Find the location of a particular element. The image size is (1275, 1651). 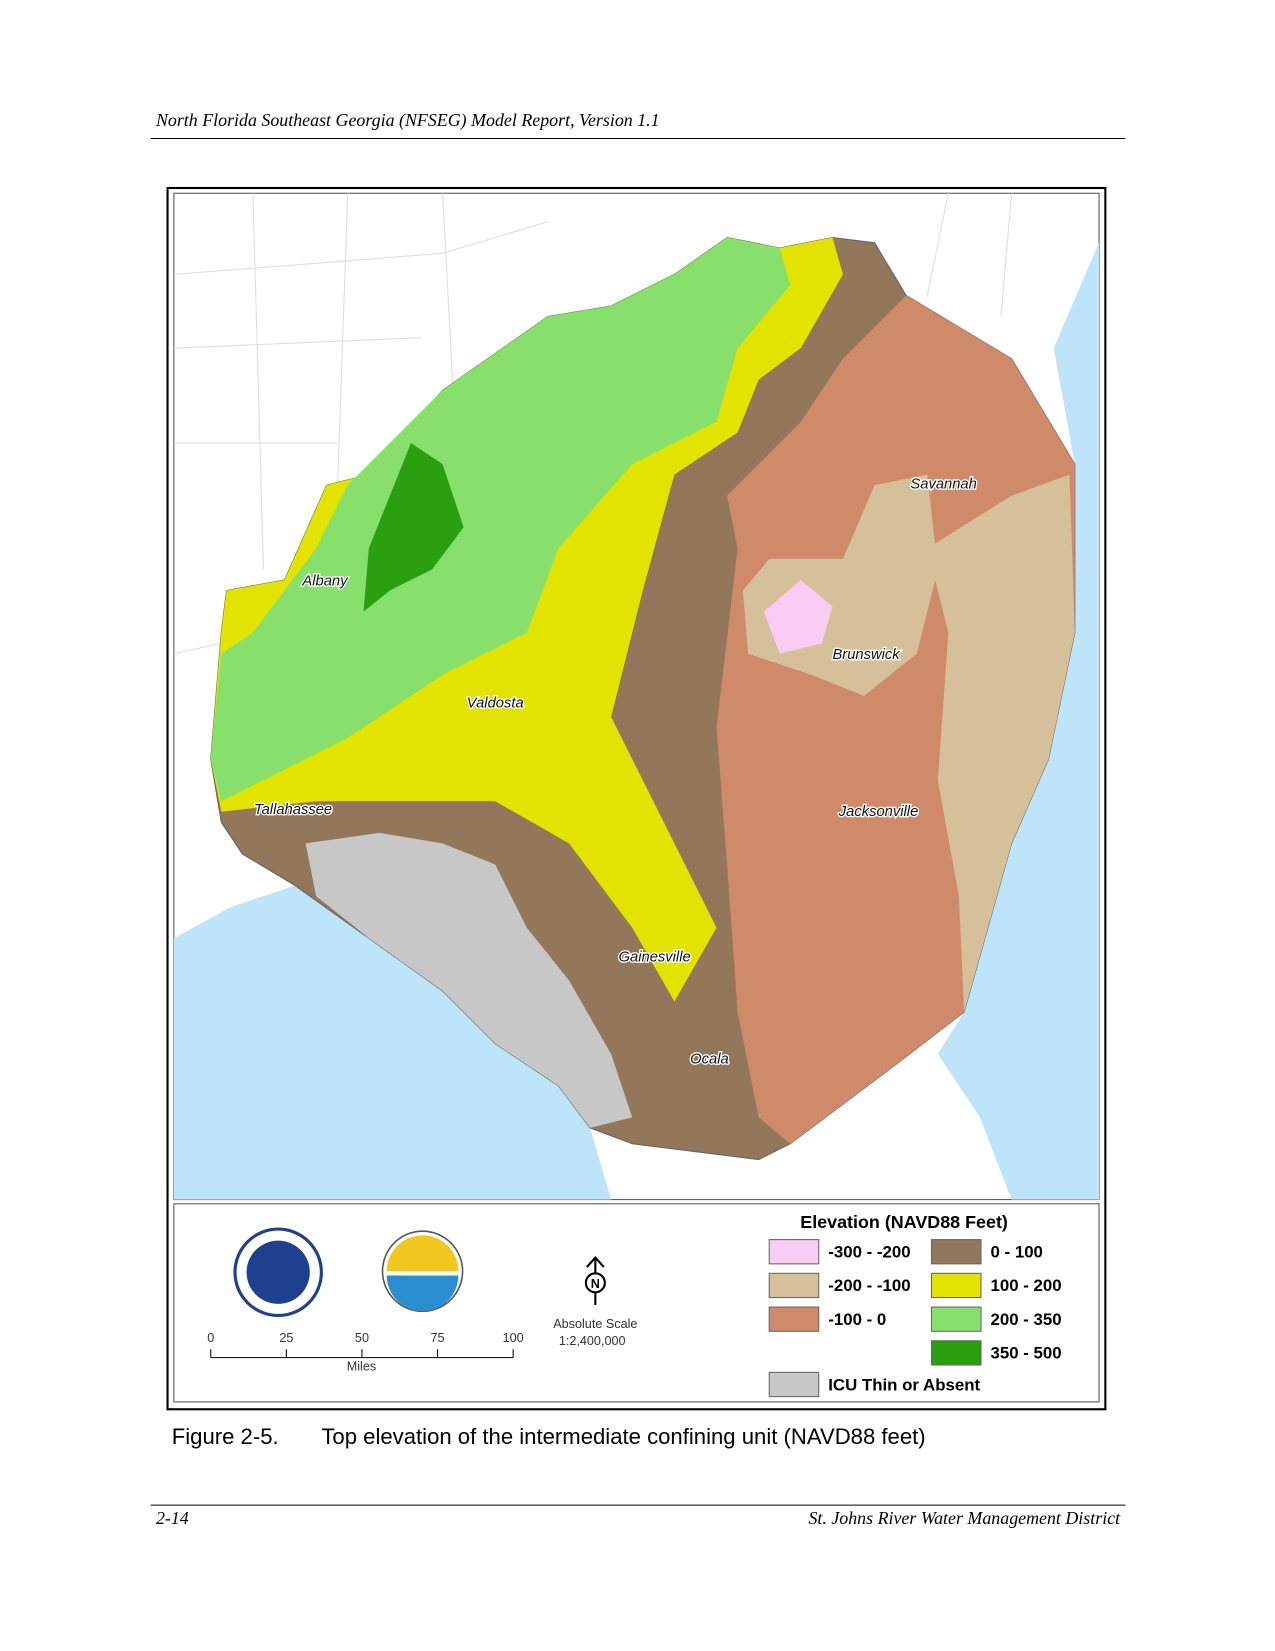

footer-page: 2-14 is located at coordinates (172, 1518).